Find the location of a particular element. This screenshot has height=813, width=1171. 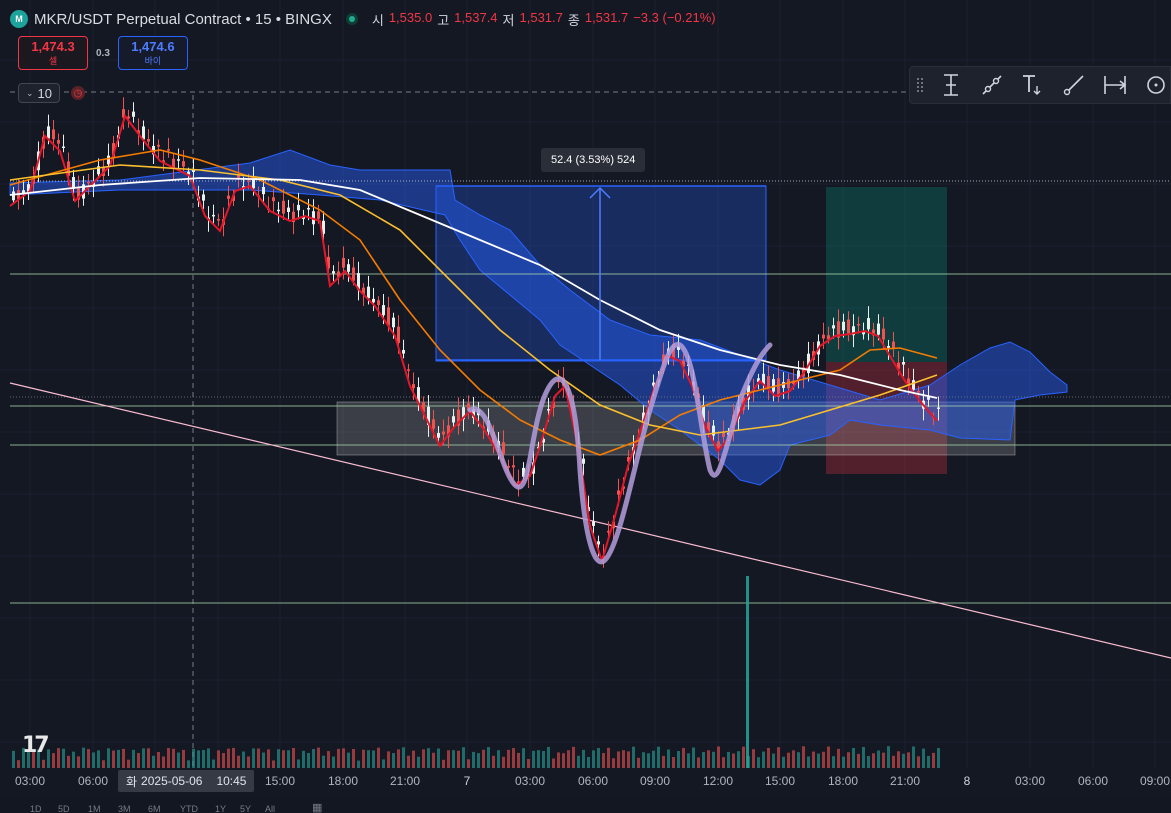

time-label: 7 is located at coordinates (467, 781).